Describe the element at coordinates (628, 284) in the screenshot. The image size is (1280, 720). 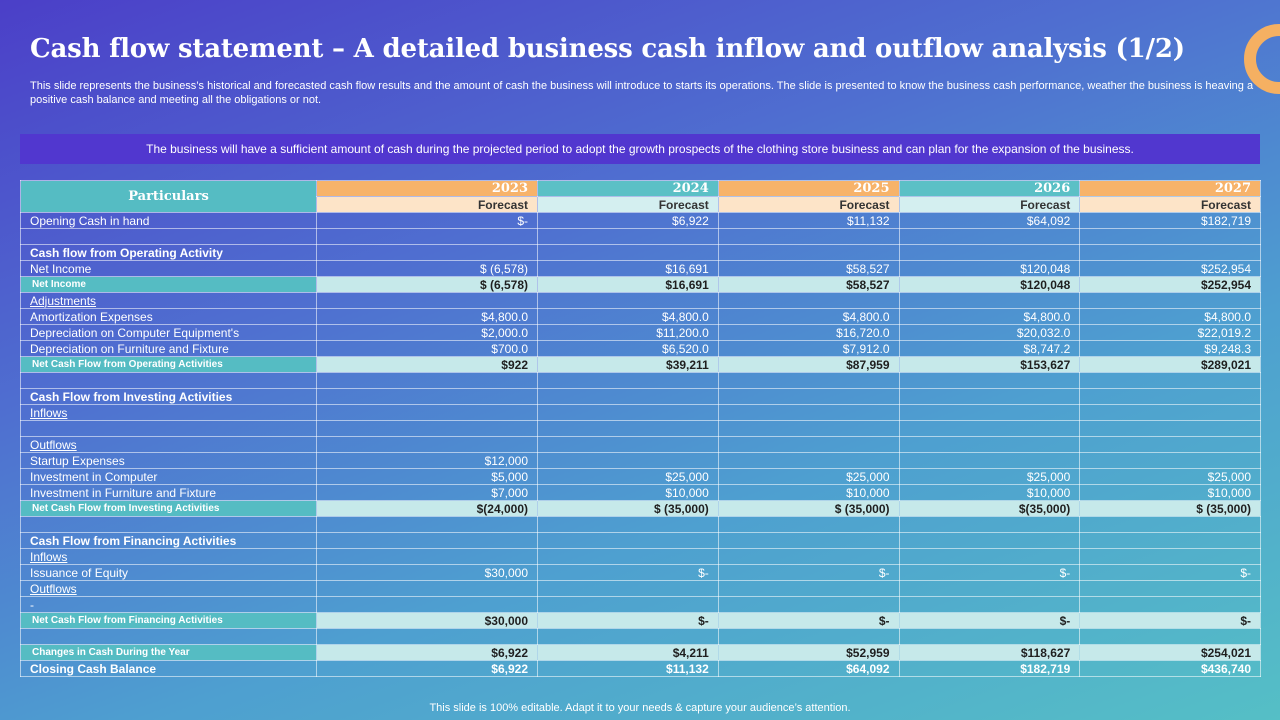
I see `value-cell-2024: $16,691` at that location.